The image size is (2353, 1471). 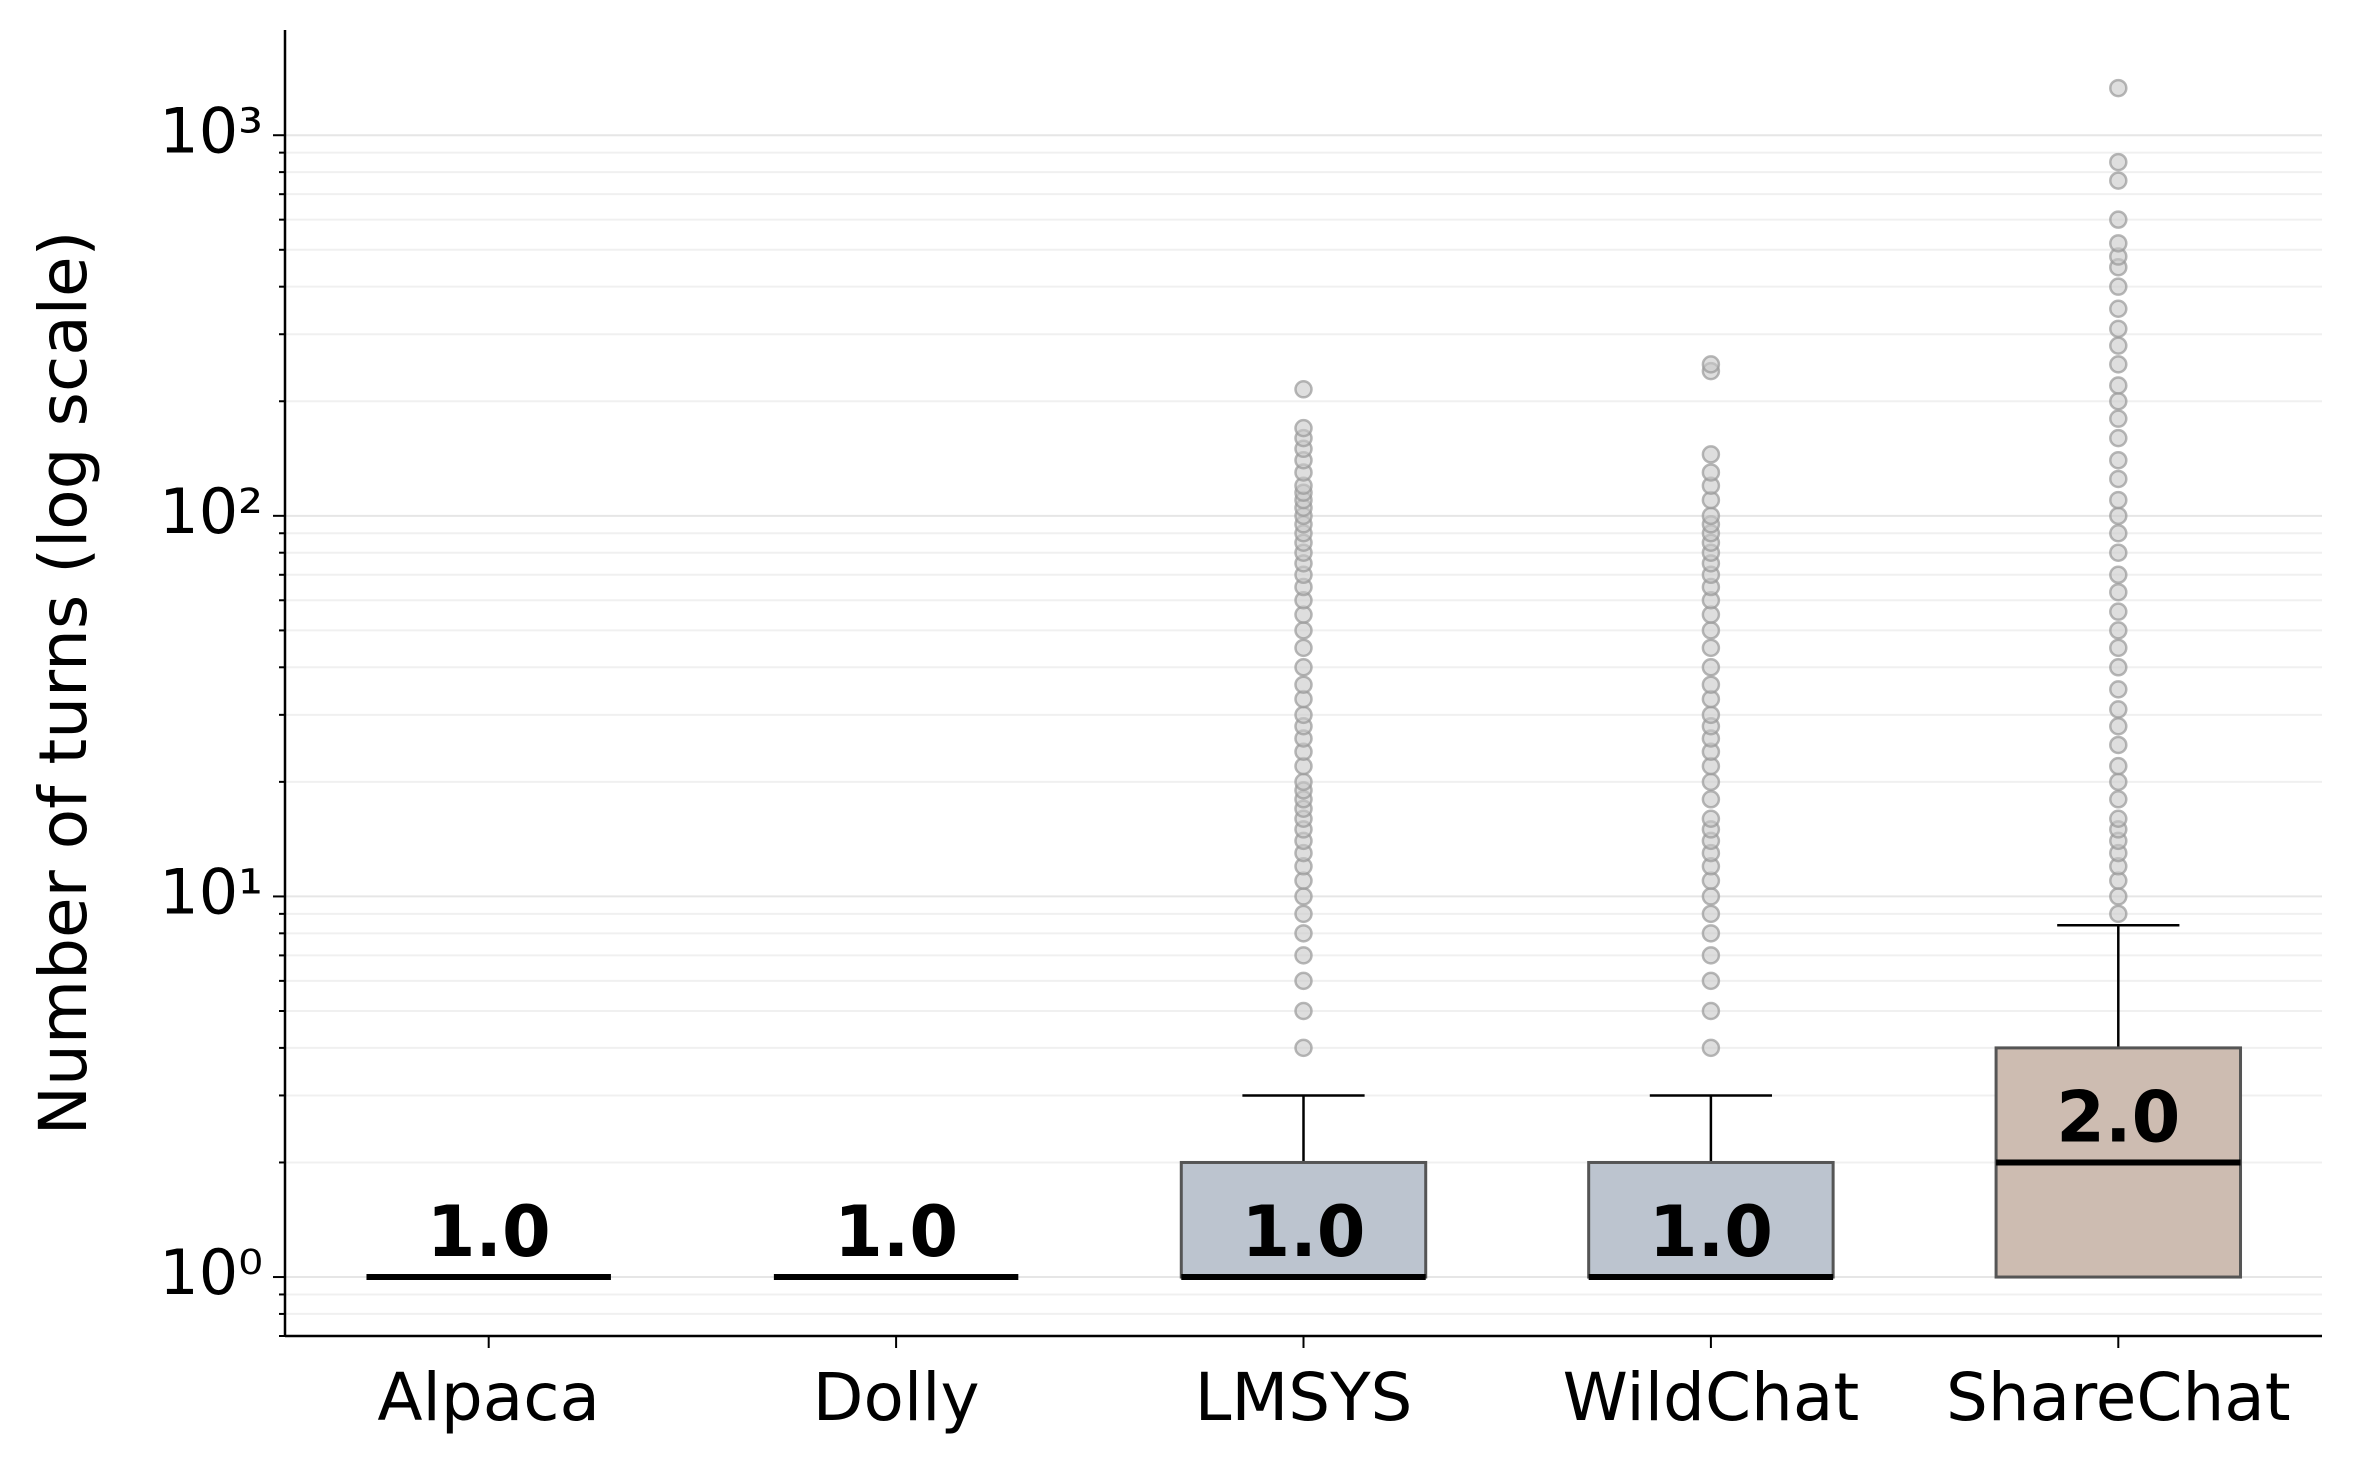 What do you see at coordinates (2118, 1118) in the screenshot?
I see `median-label: 2.0` at bounding box center [2118, 1118].